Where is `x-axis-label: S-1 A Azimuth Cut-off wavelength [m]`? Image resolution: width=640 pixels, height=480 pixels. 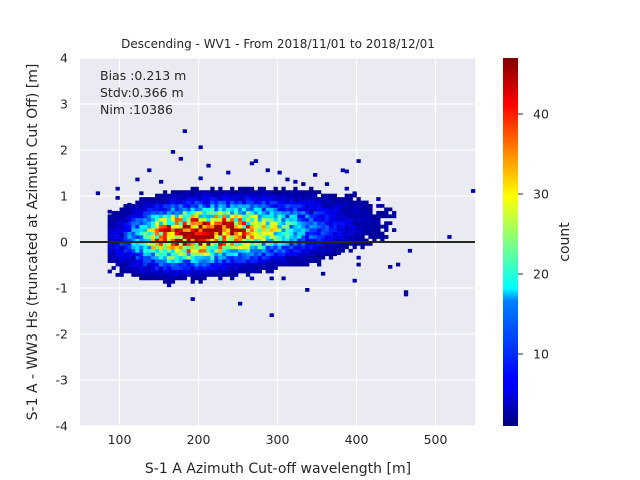
x-axis-label: S-1 A Azimuth Cut-off wavelength [m] is located at coordinates (278, 469).